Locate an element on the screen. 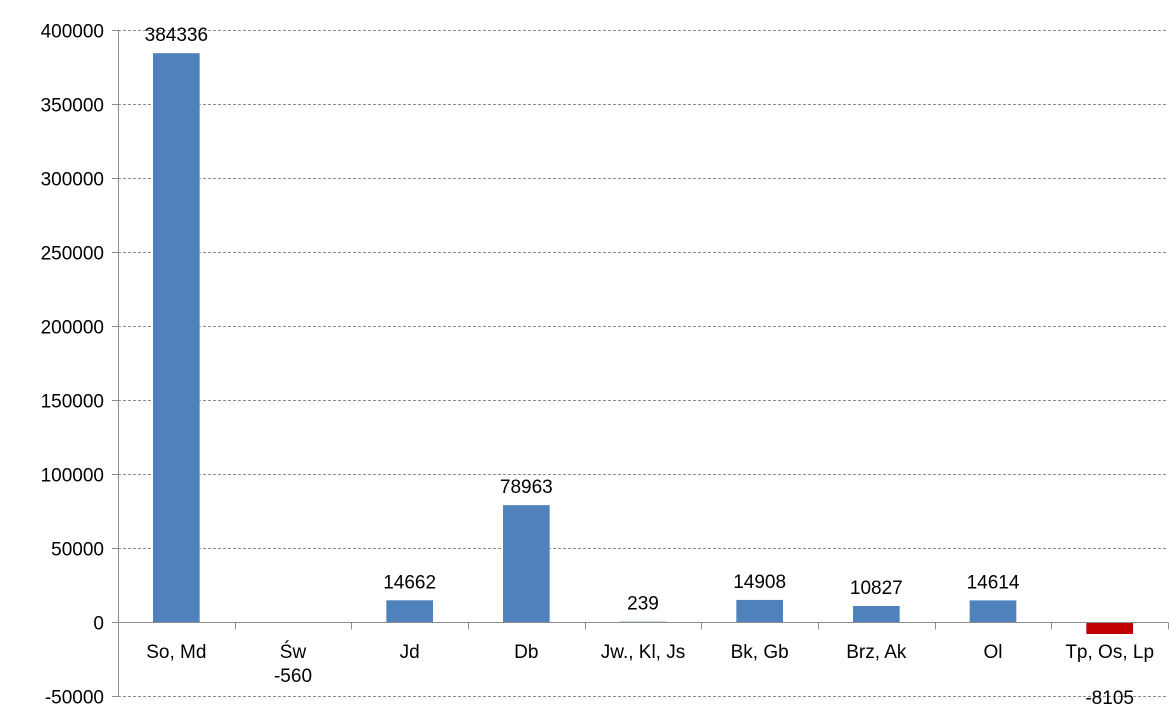 This screenshot has width=1169, height=713. data-label: 239 is located at coordinates (643, 604).